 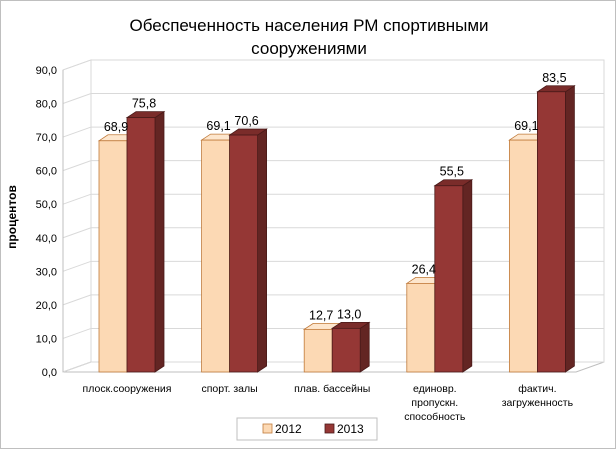 I want to click on chart-title-line-1: Обеспеченность населения РМ спортивными, so click(x=308, y=25).